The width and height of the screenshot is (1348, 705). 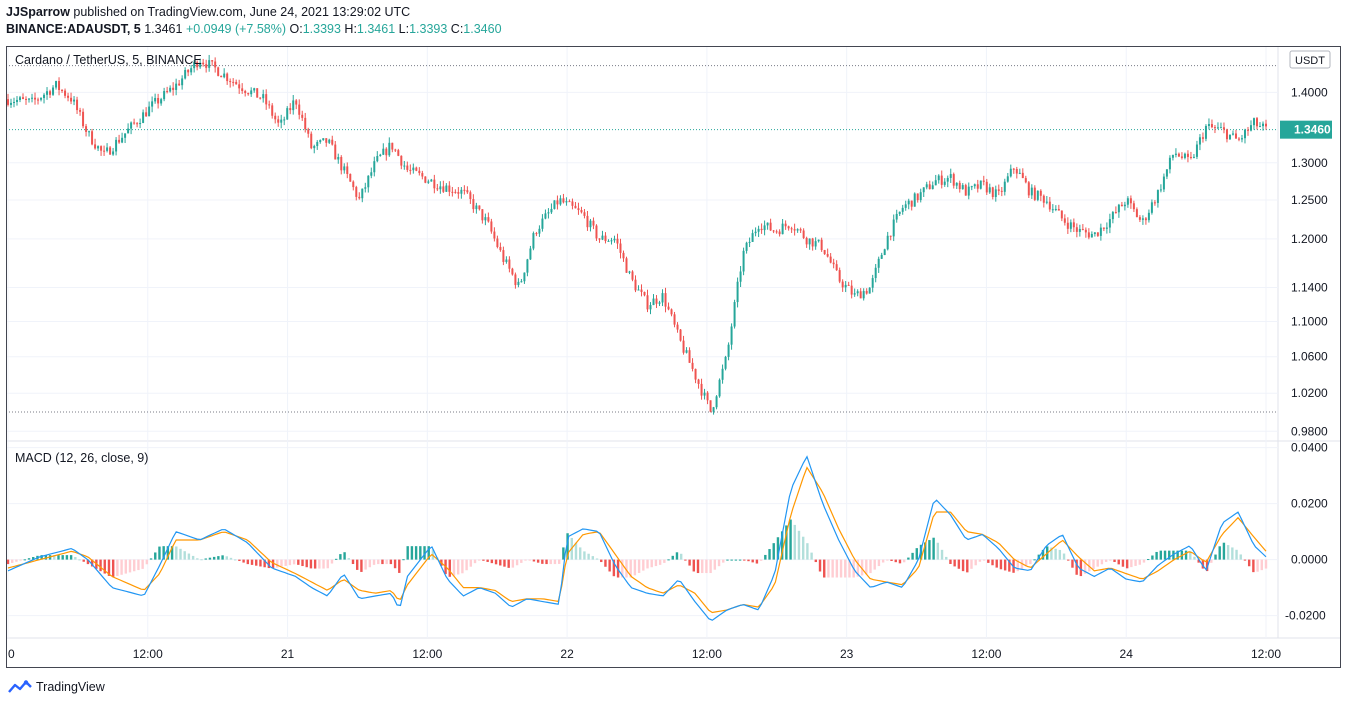 What do you see at coordinates (404, 29) in the screenshot?
I see `low-label: L:` at bounding box center [404, 29].